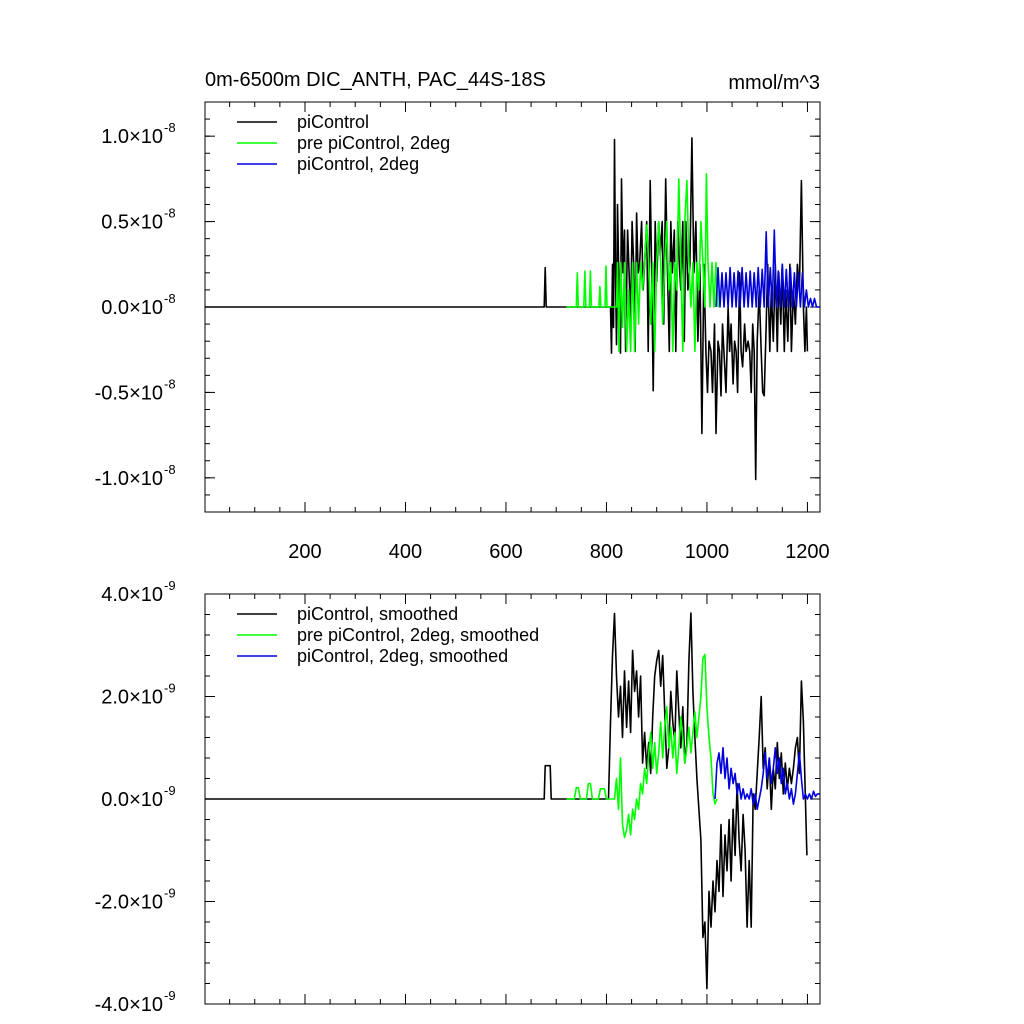 The image size is (1024, 1024). Describe the element at coordinates (115, 698) in the screenshot. I see `y-tick-mantissa: 2.0` at that location.